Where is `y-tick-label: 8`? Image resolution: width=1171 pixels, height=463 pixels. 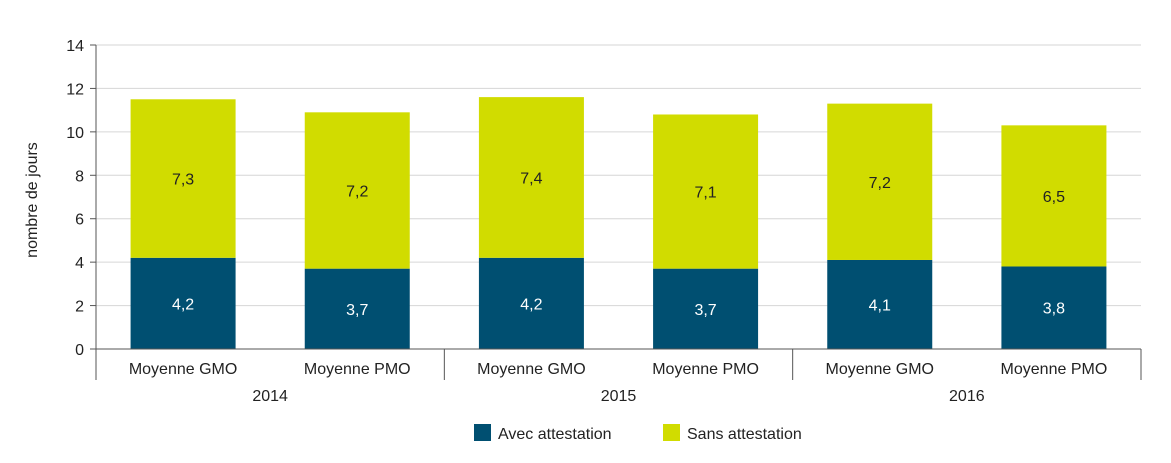 y-tick-label: 8 is located at coordinates (79, 176).